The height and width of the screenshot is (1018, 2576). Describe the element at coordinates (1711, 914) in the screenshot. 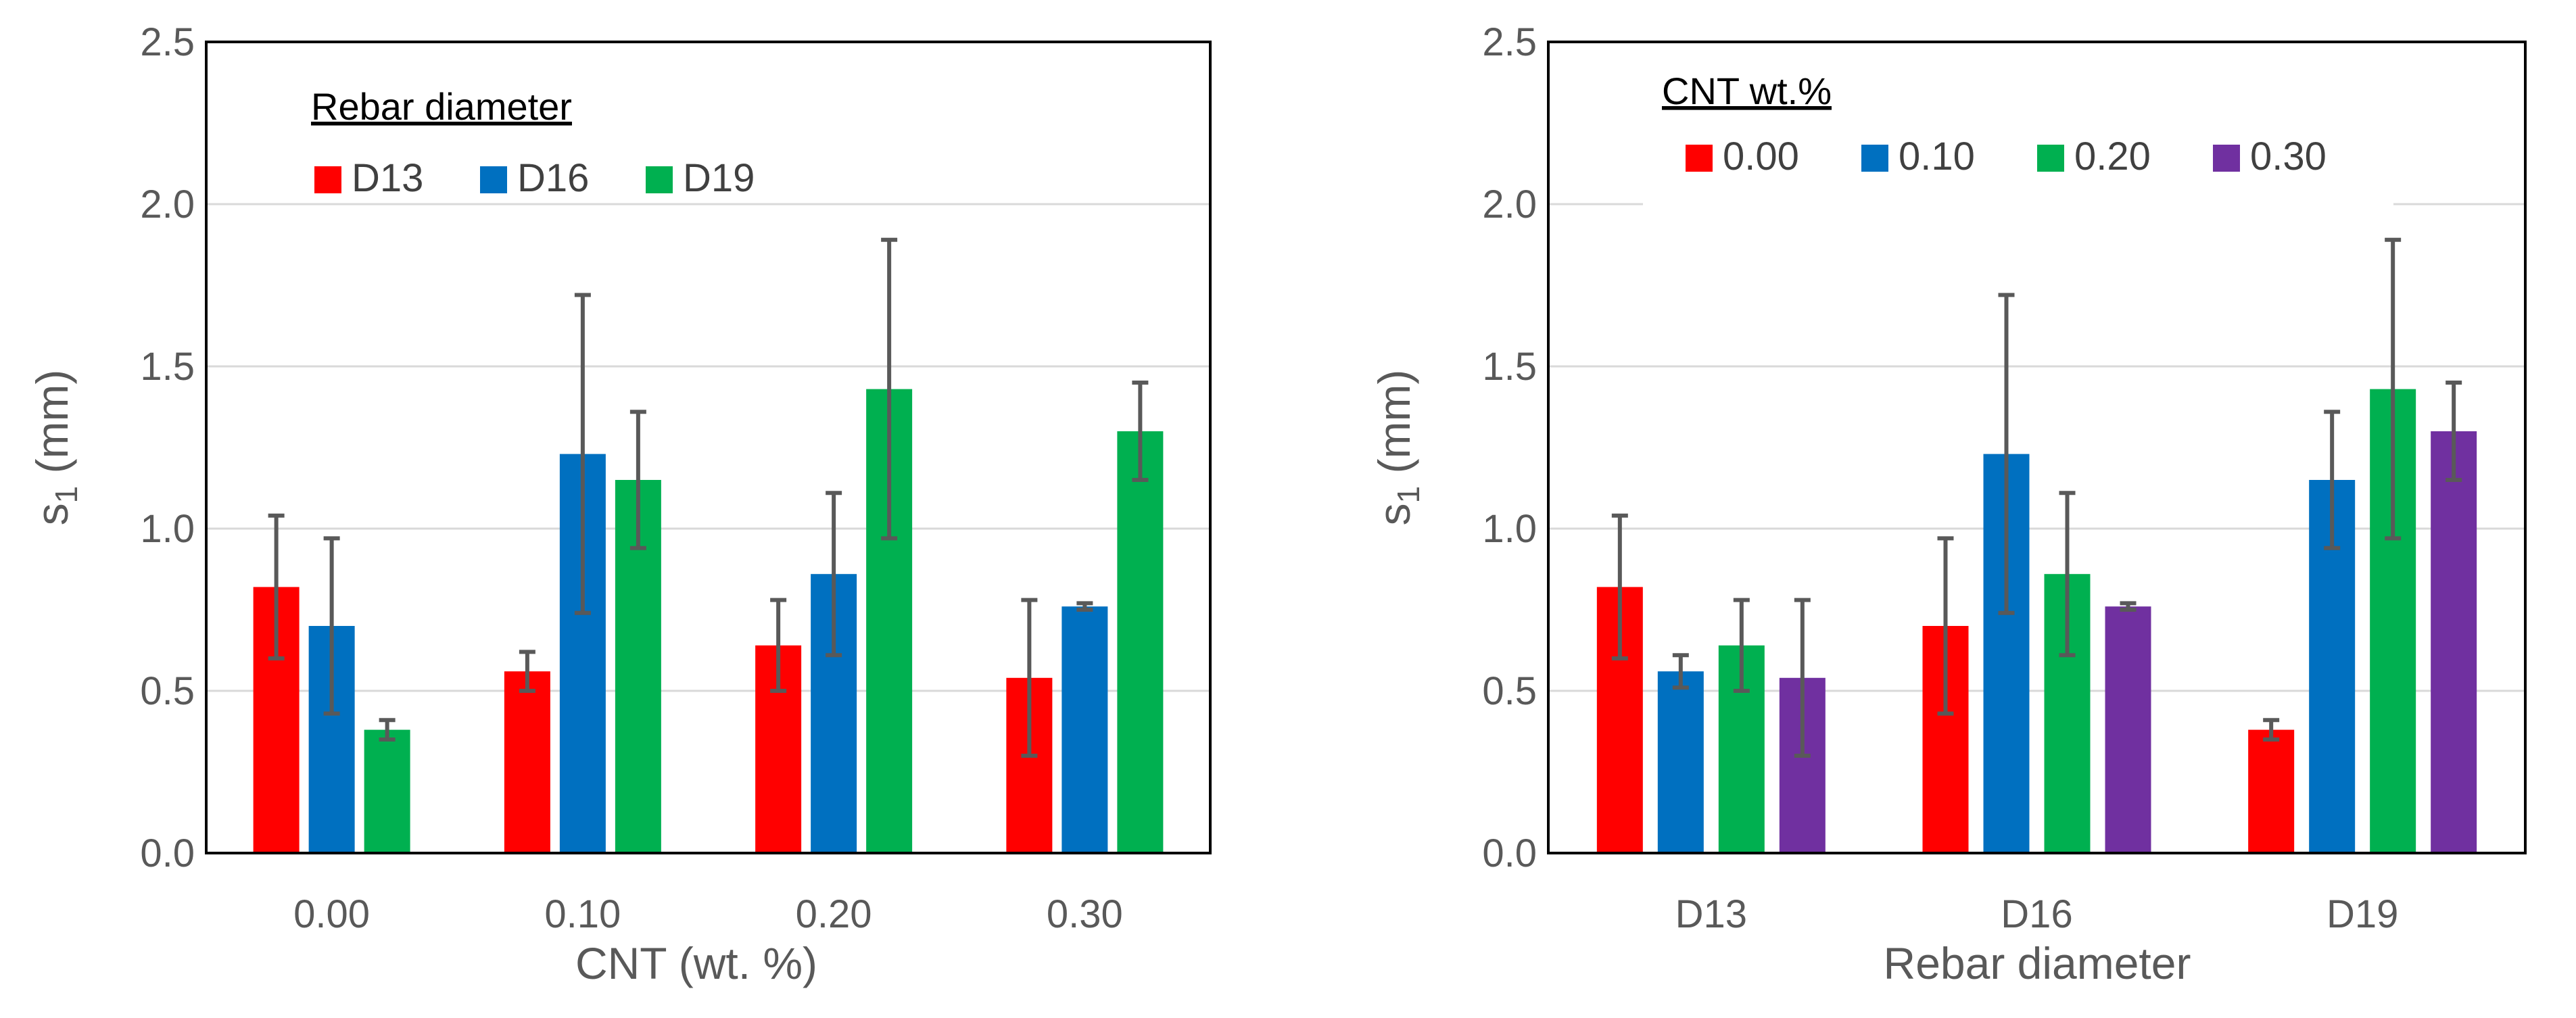

I see `x-tick-label: D13` at that location.